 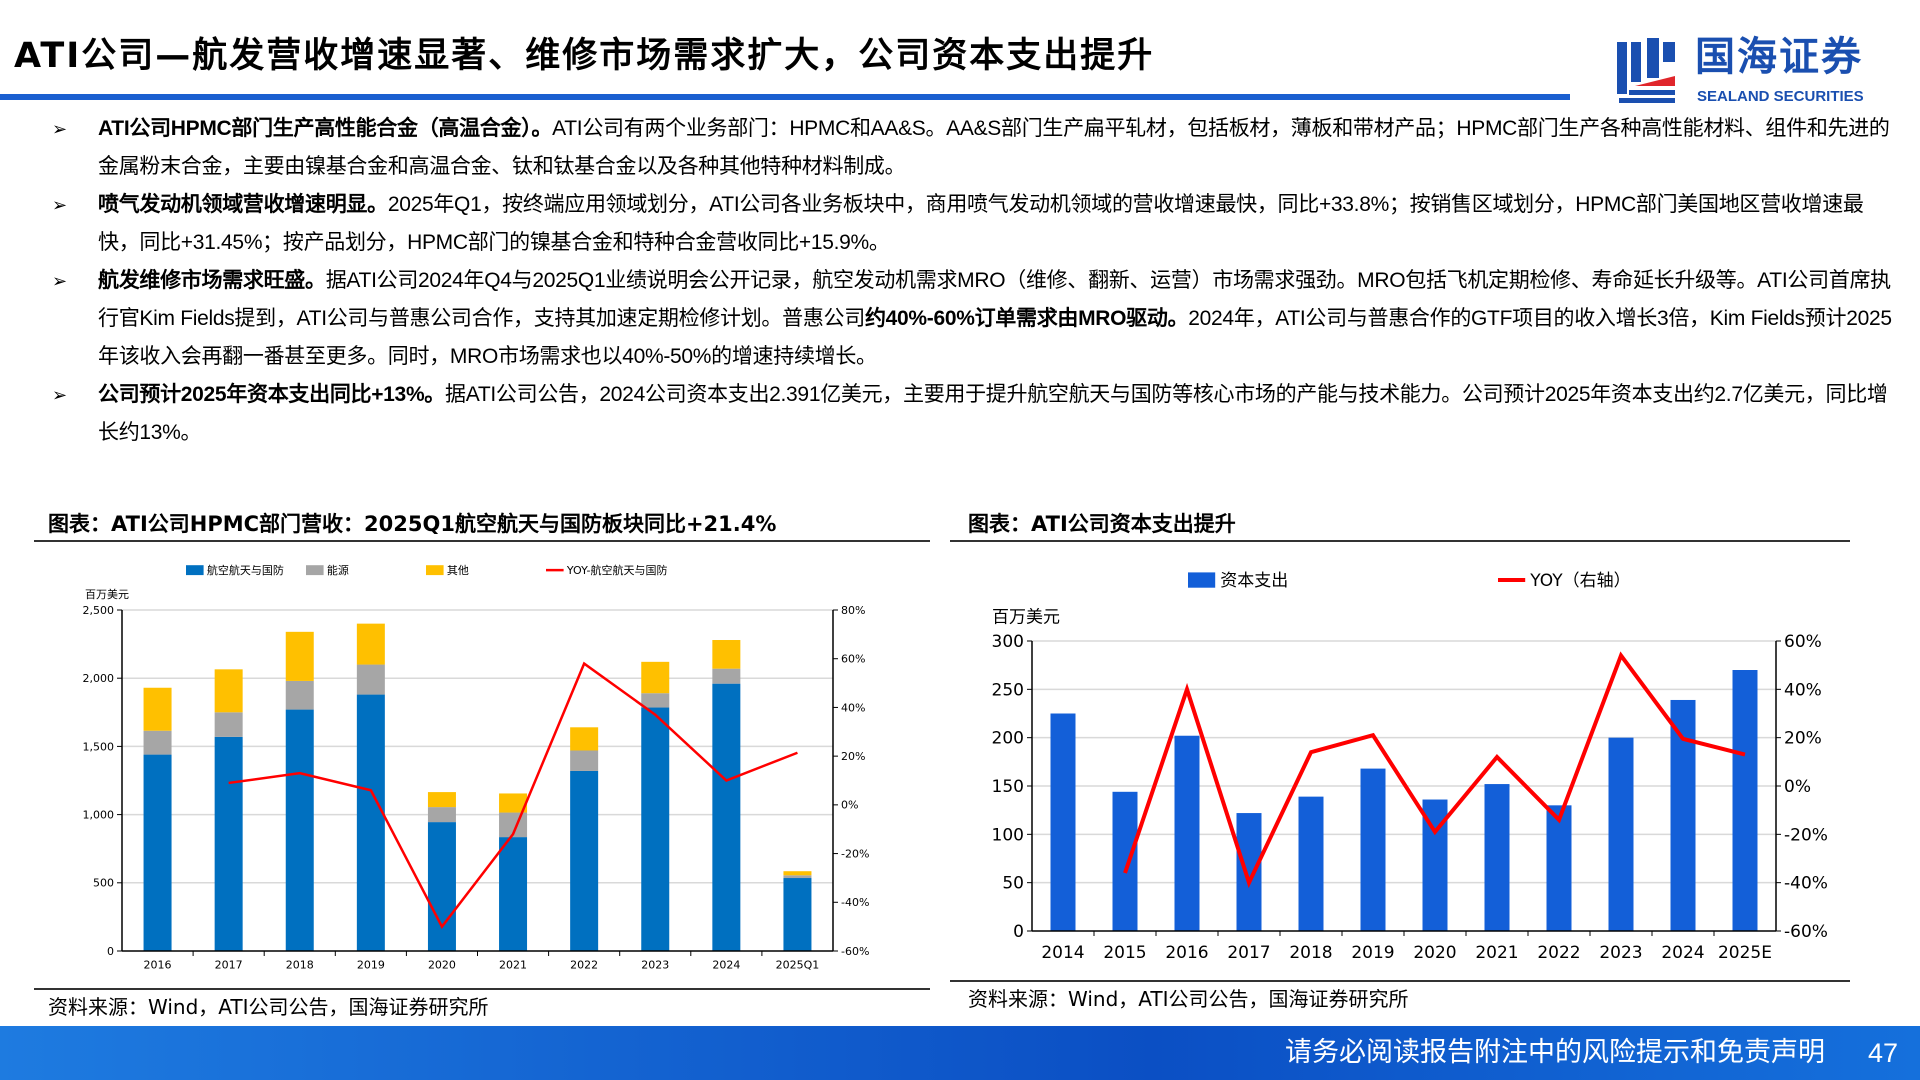 What do you see at coordinates (855, 951) in the screenshot?
I see `y2-tick-label: -60%` at bounding box center [855, 951].